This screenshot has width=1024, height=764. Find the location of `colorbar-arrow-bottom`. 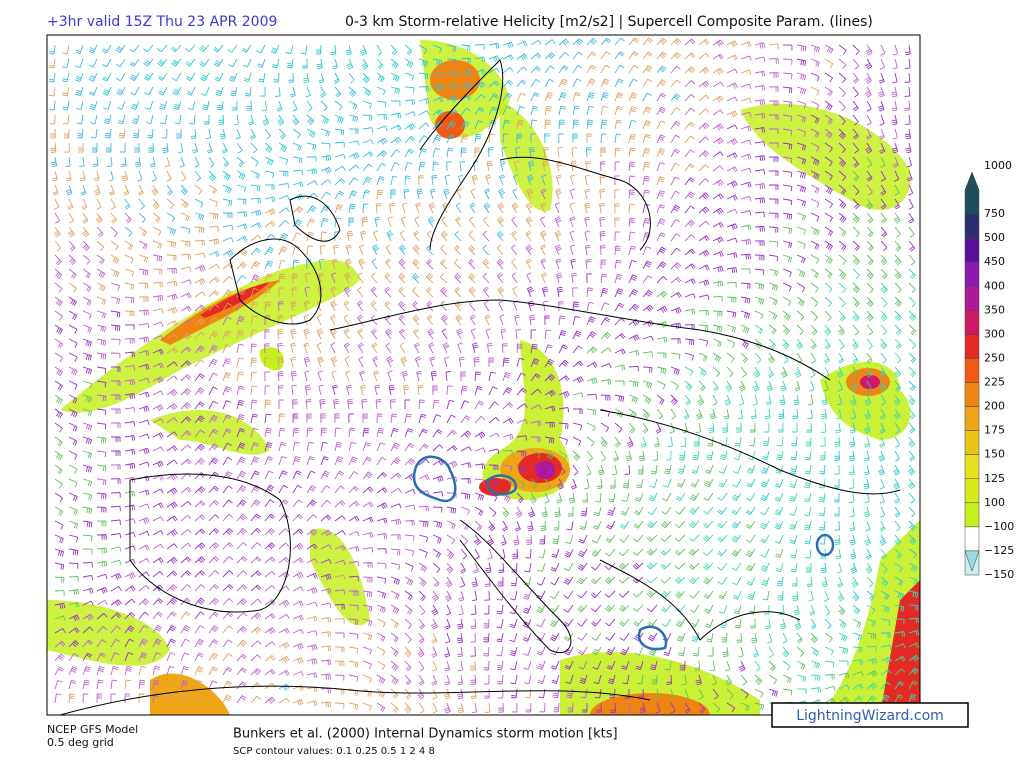

colorbar-arrow-bottom is located at coordinates (972, 561).